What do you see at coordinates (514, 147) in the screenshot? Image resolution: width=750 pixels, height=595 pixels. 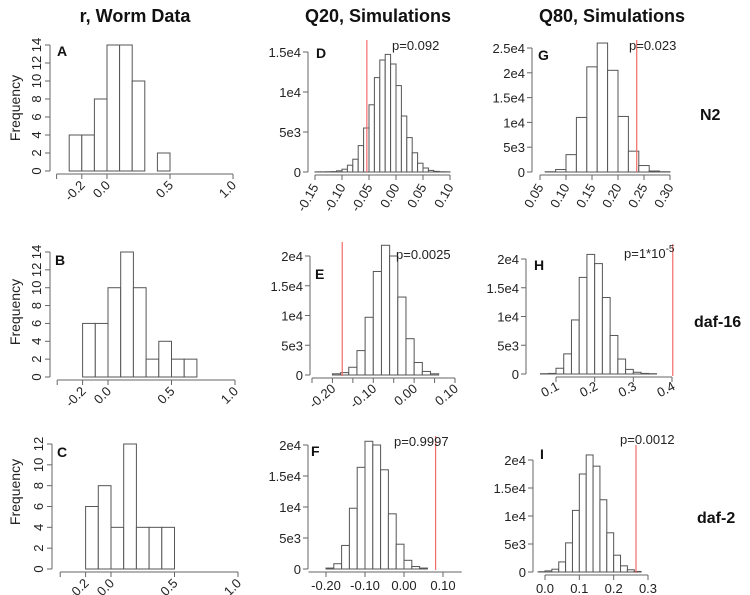 I see `y-tick-label: 5e3` at bounding box center [514, 147].